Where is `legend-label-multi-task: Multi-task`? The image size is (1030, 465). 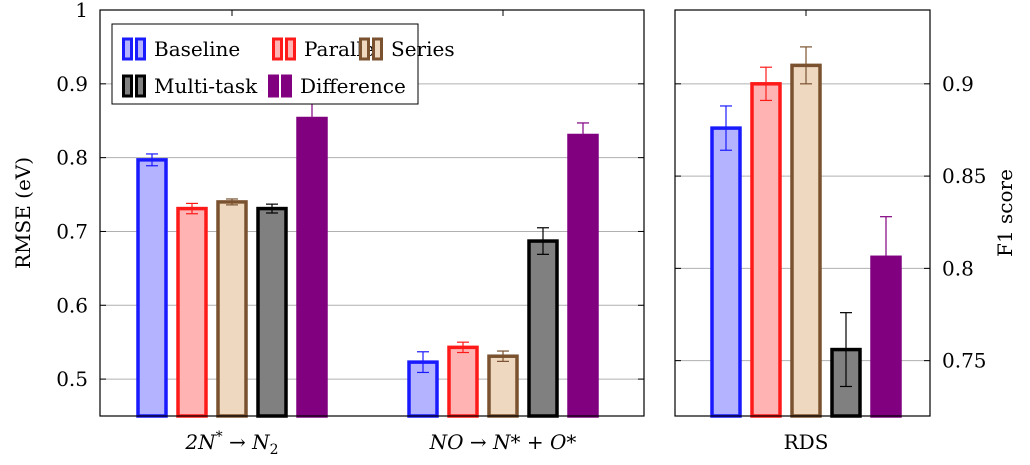 legend-label-multi-task: Multi-task is located at coordinates (206, 86).